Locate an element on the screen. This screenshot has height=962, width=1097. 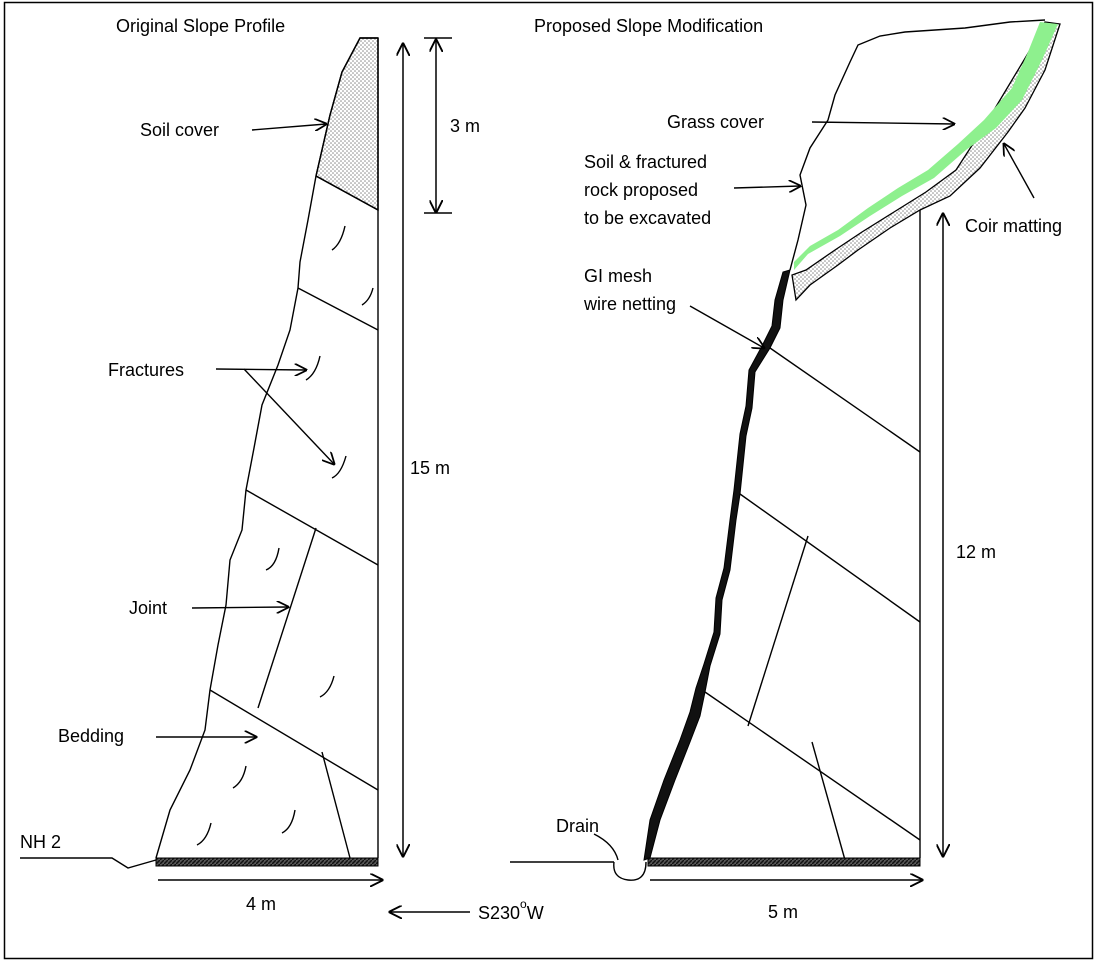
coir-matting-area is located at coordinates (926, 161).